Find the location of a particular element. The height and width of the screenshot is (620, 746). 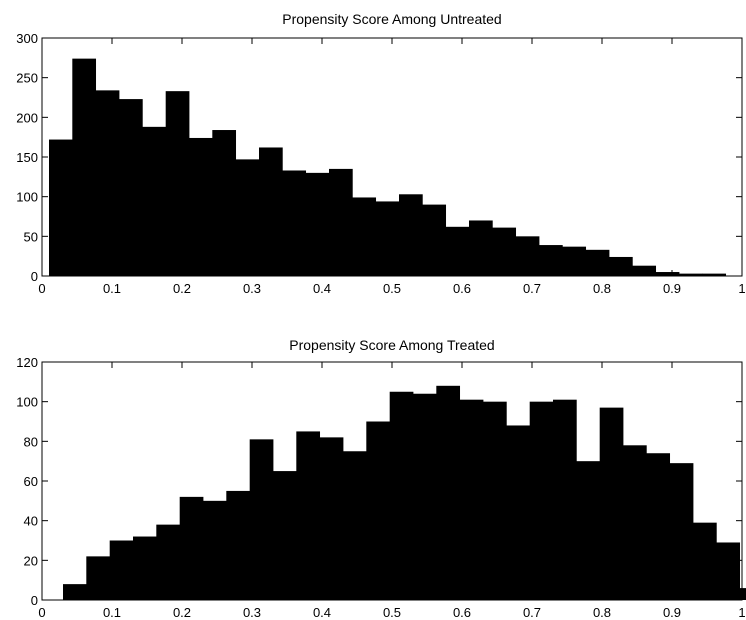

y-tick-label: 20 is located at coordinates (31, 560).